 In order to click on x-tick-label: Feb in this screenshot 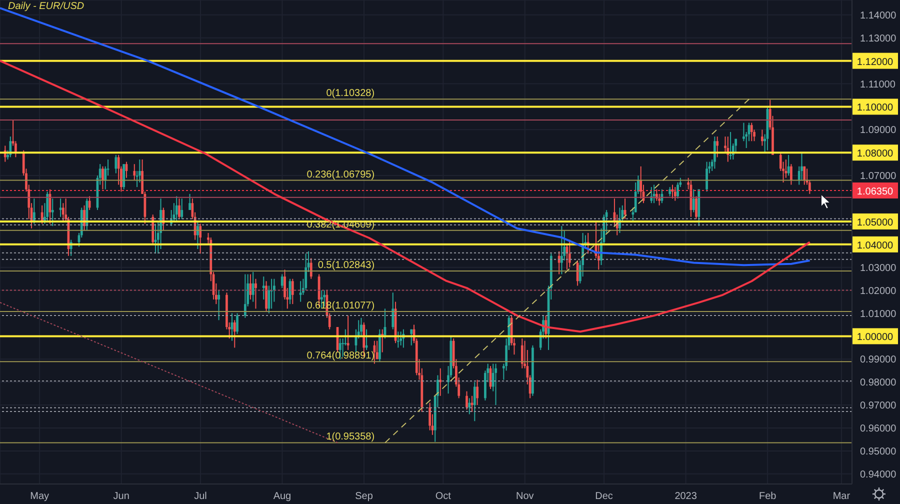, I will do `click(767, 496)`.